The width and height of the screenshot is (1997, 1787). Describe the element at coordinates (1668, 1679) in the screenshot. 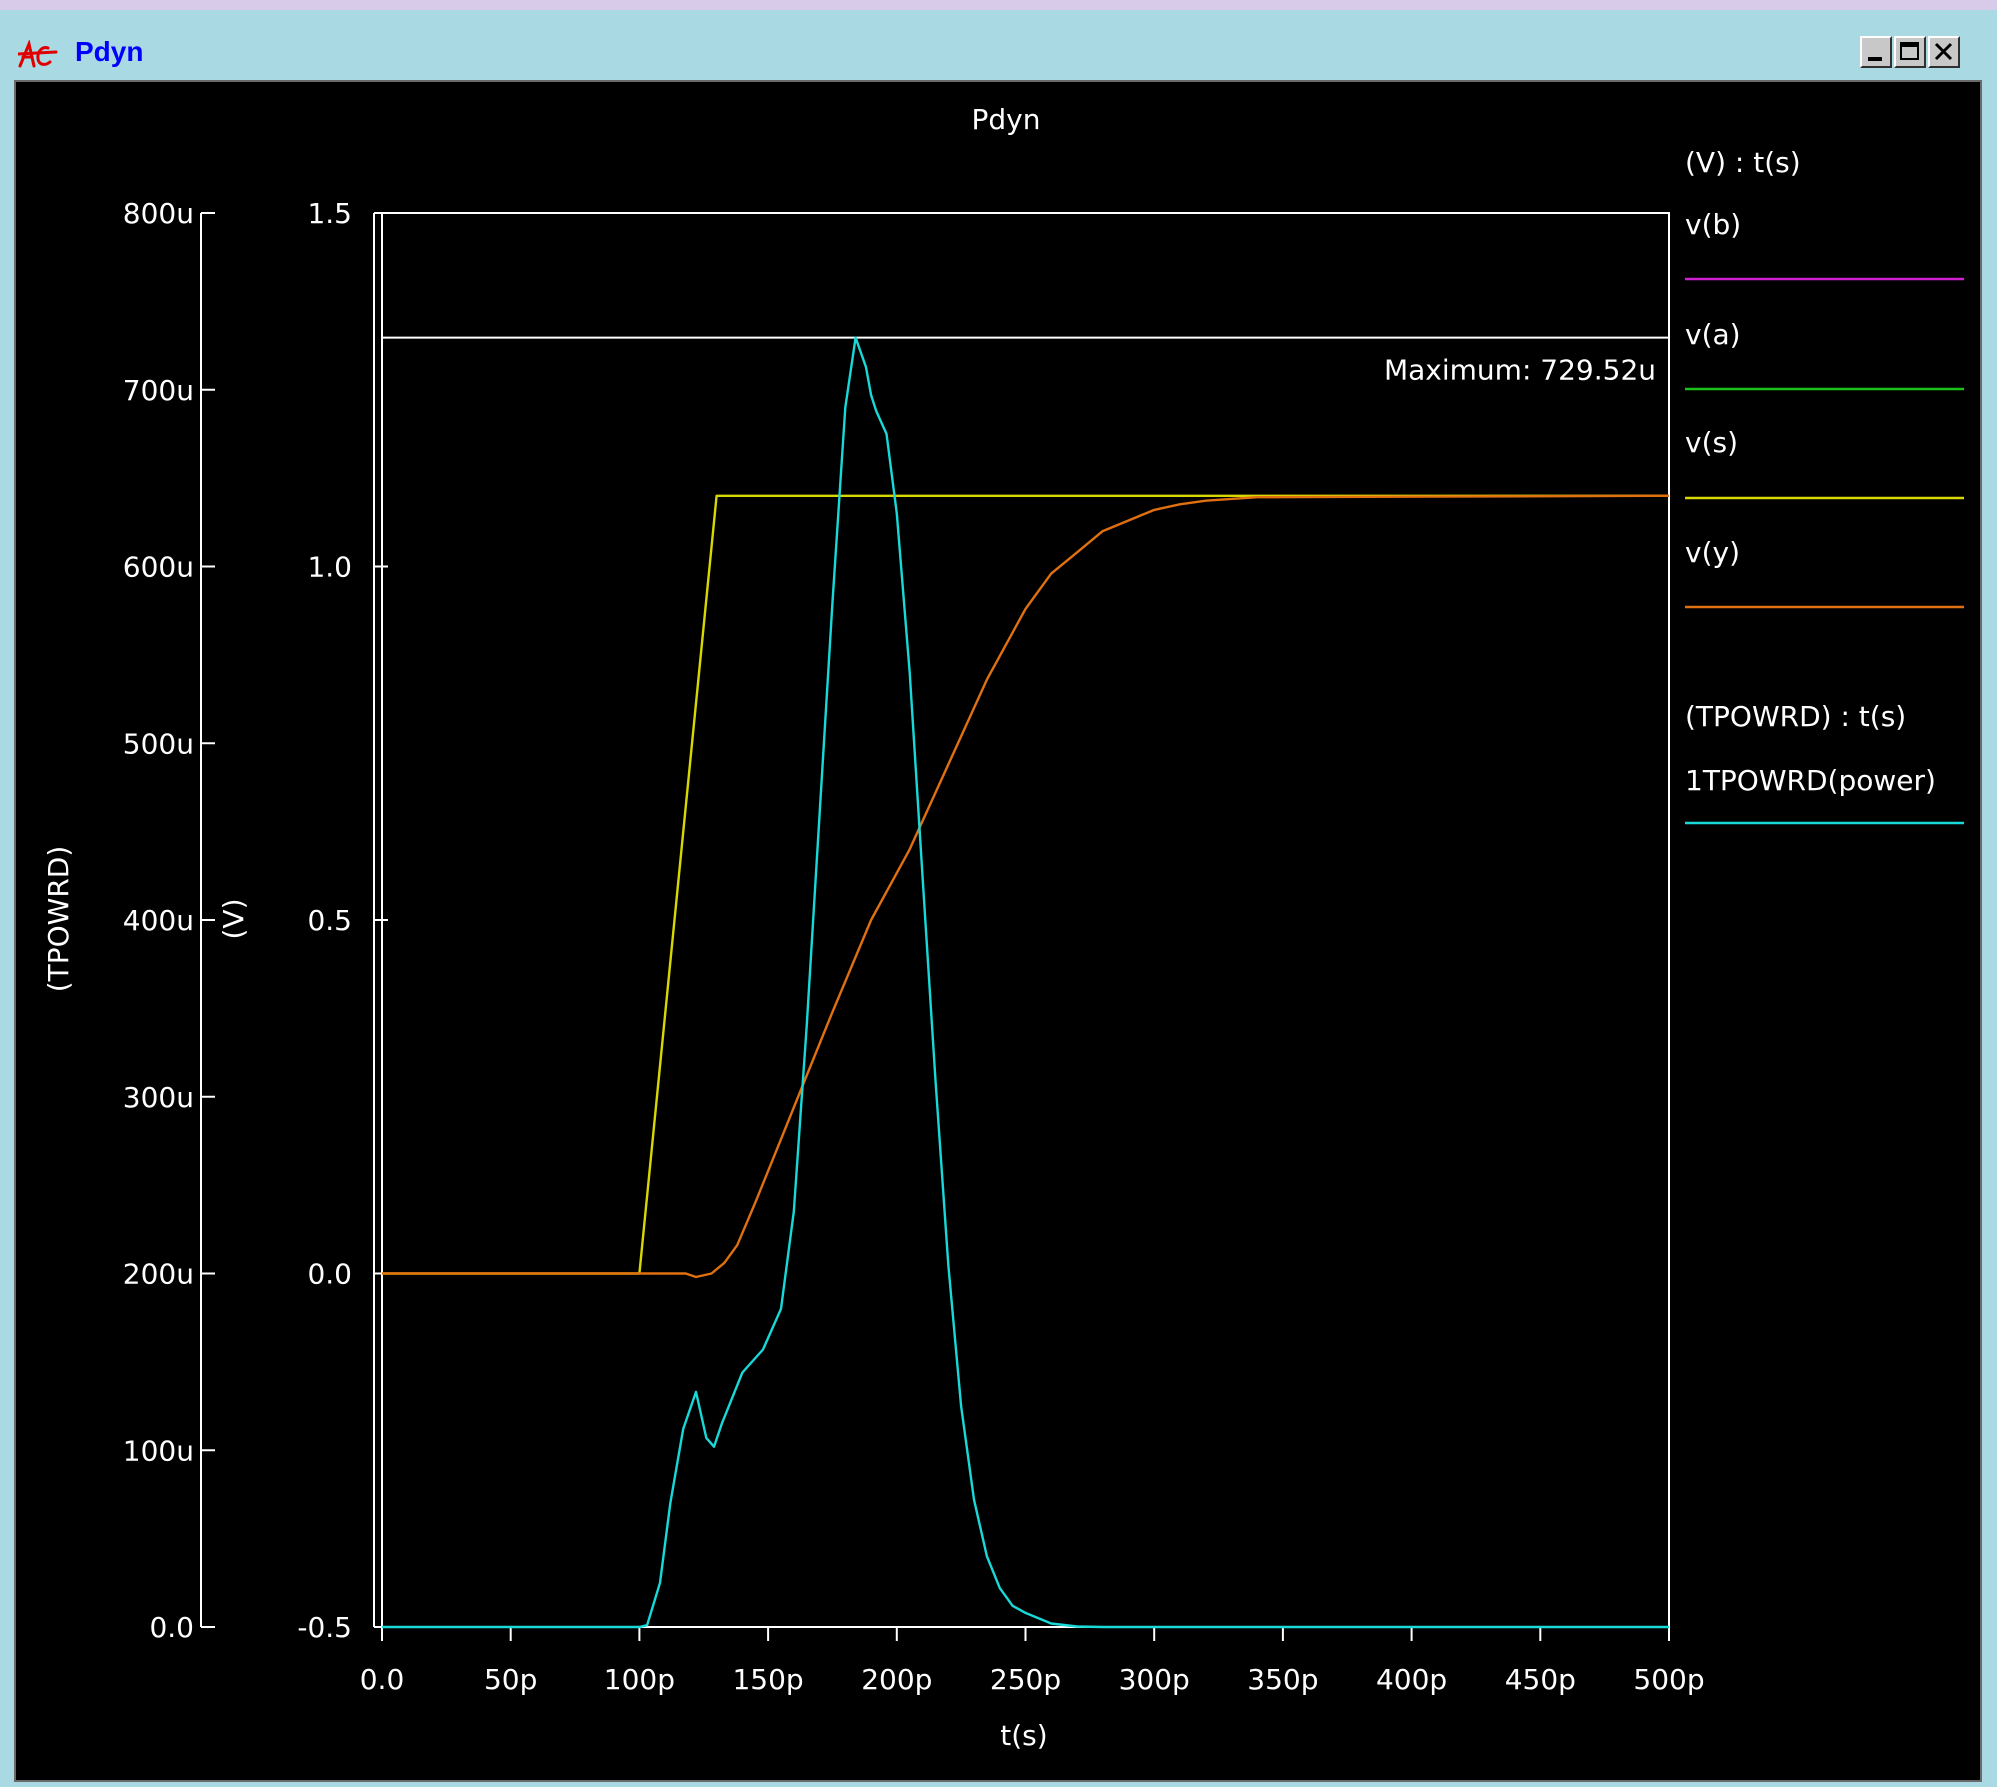

I see `x-tick-label: 500p` at that location.